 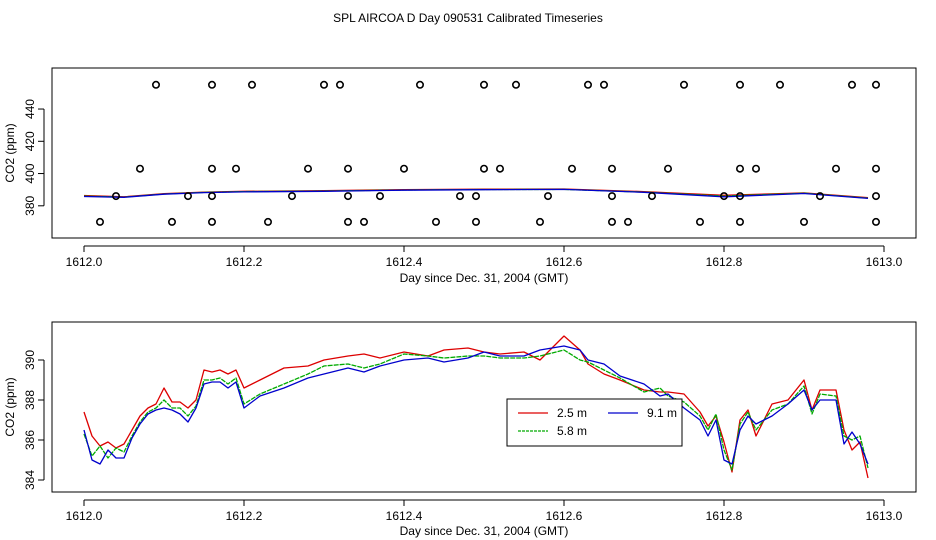 I want to click on legend-box, so click(x=594, y=422).